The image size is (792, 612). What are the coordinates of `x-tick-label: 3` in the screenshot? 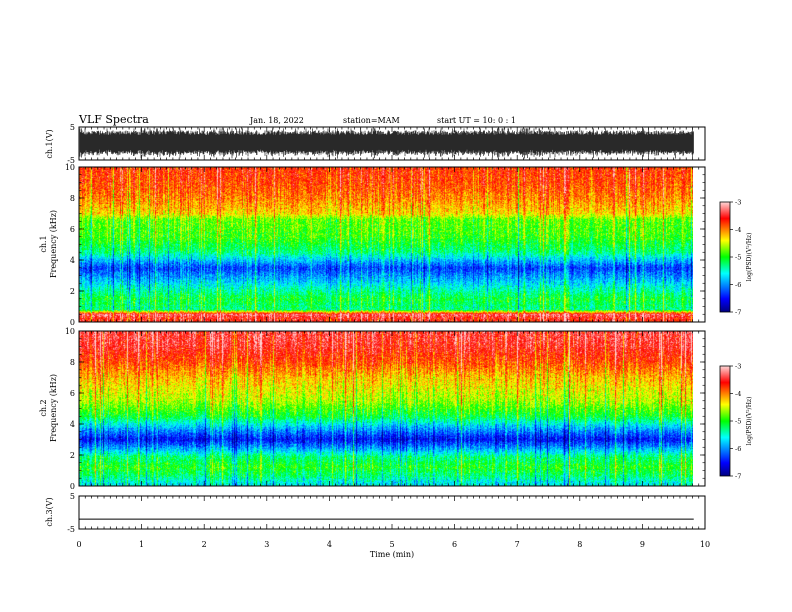 It's located at (266, 544).